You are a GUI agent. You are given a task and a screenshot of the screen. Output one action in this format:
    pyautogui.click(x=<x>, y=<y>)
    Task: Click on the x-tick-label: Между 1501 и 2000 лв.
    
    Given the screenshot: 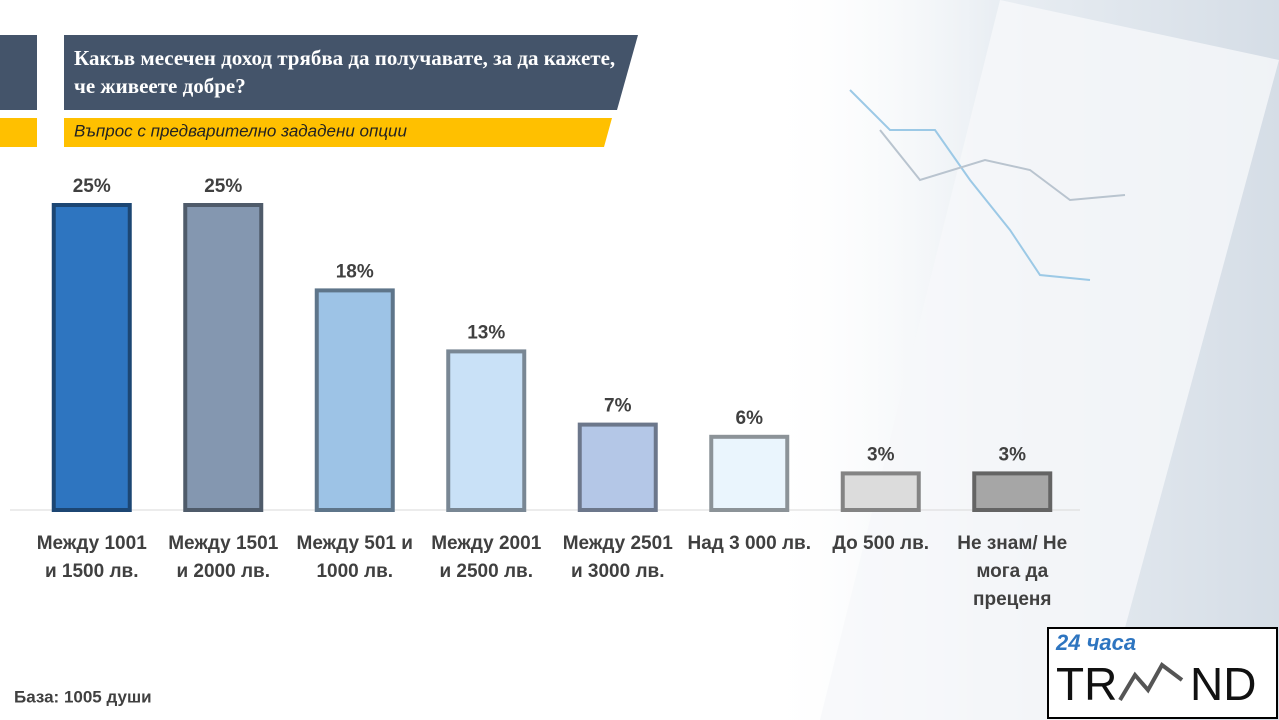 What is the action you would take?
    pyautogui.click(x=223, y=557)
    